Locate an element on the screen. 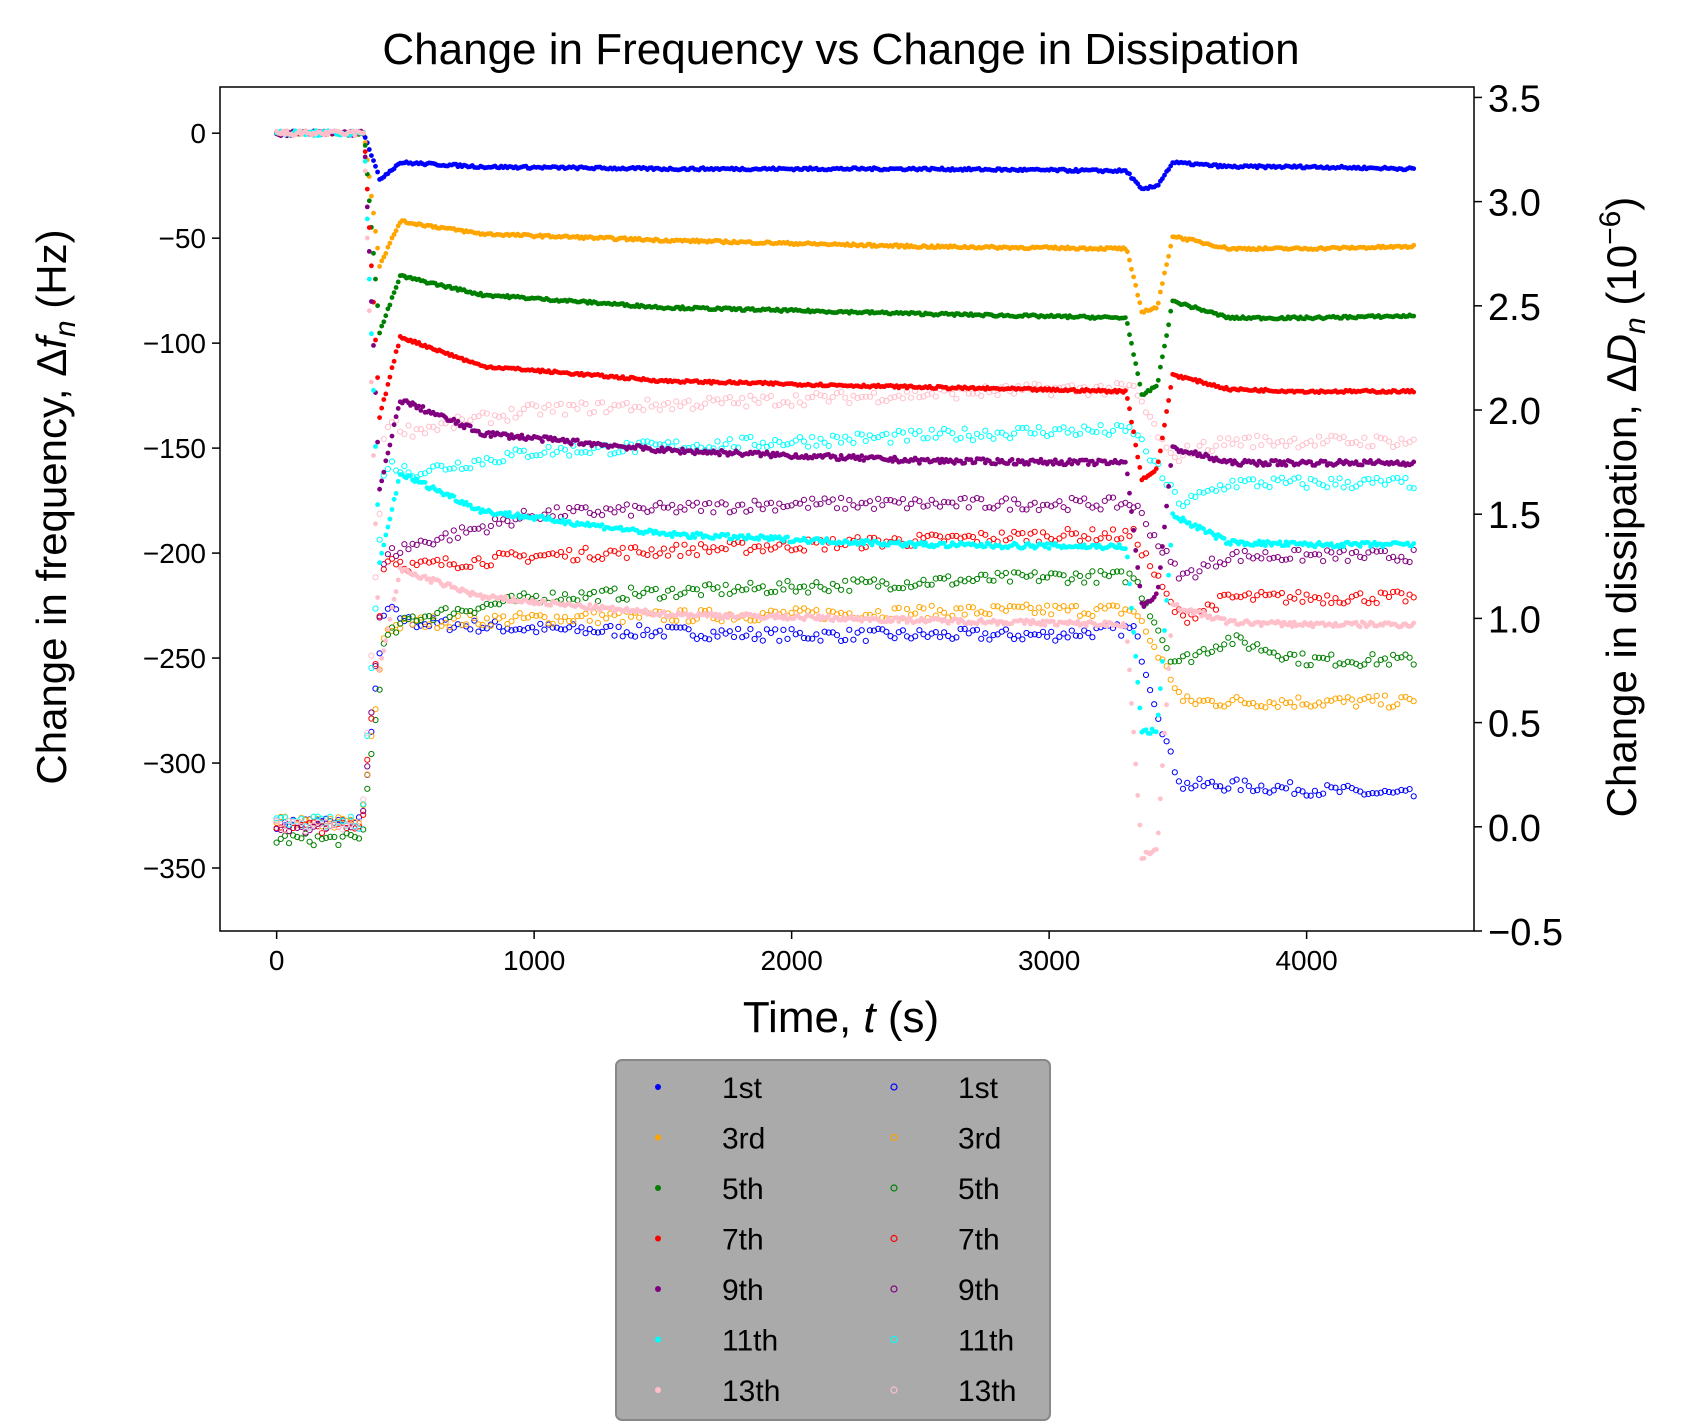 The width and height of the screenshot is (1683, 1427). frequency-point-5th is located at coordinates (375, 279).